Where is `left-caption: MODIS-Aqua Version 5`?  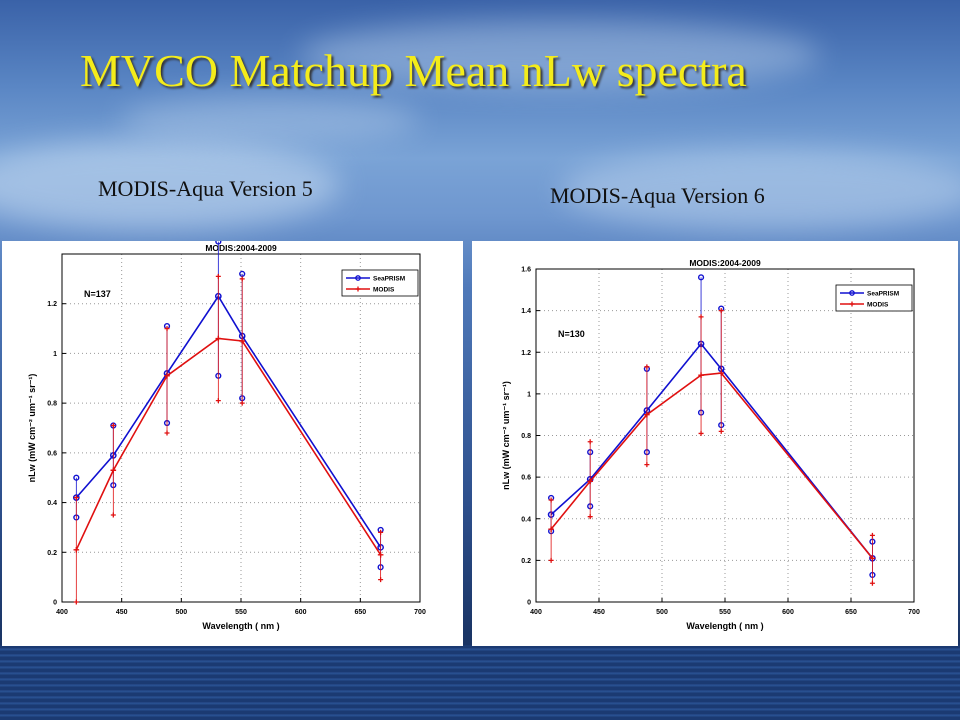
left-caption: MODIS-Aqua Version 5 is located at coordinates (205, 188).